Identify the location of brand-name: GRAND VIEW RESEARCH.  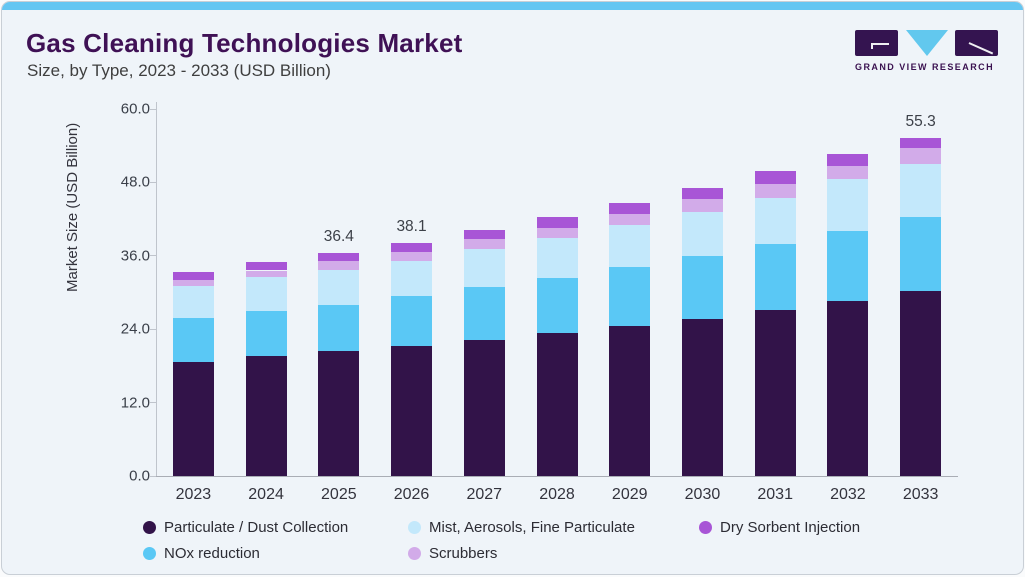
(925, 67).